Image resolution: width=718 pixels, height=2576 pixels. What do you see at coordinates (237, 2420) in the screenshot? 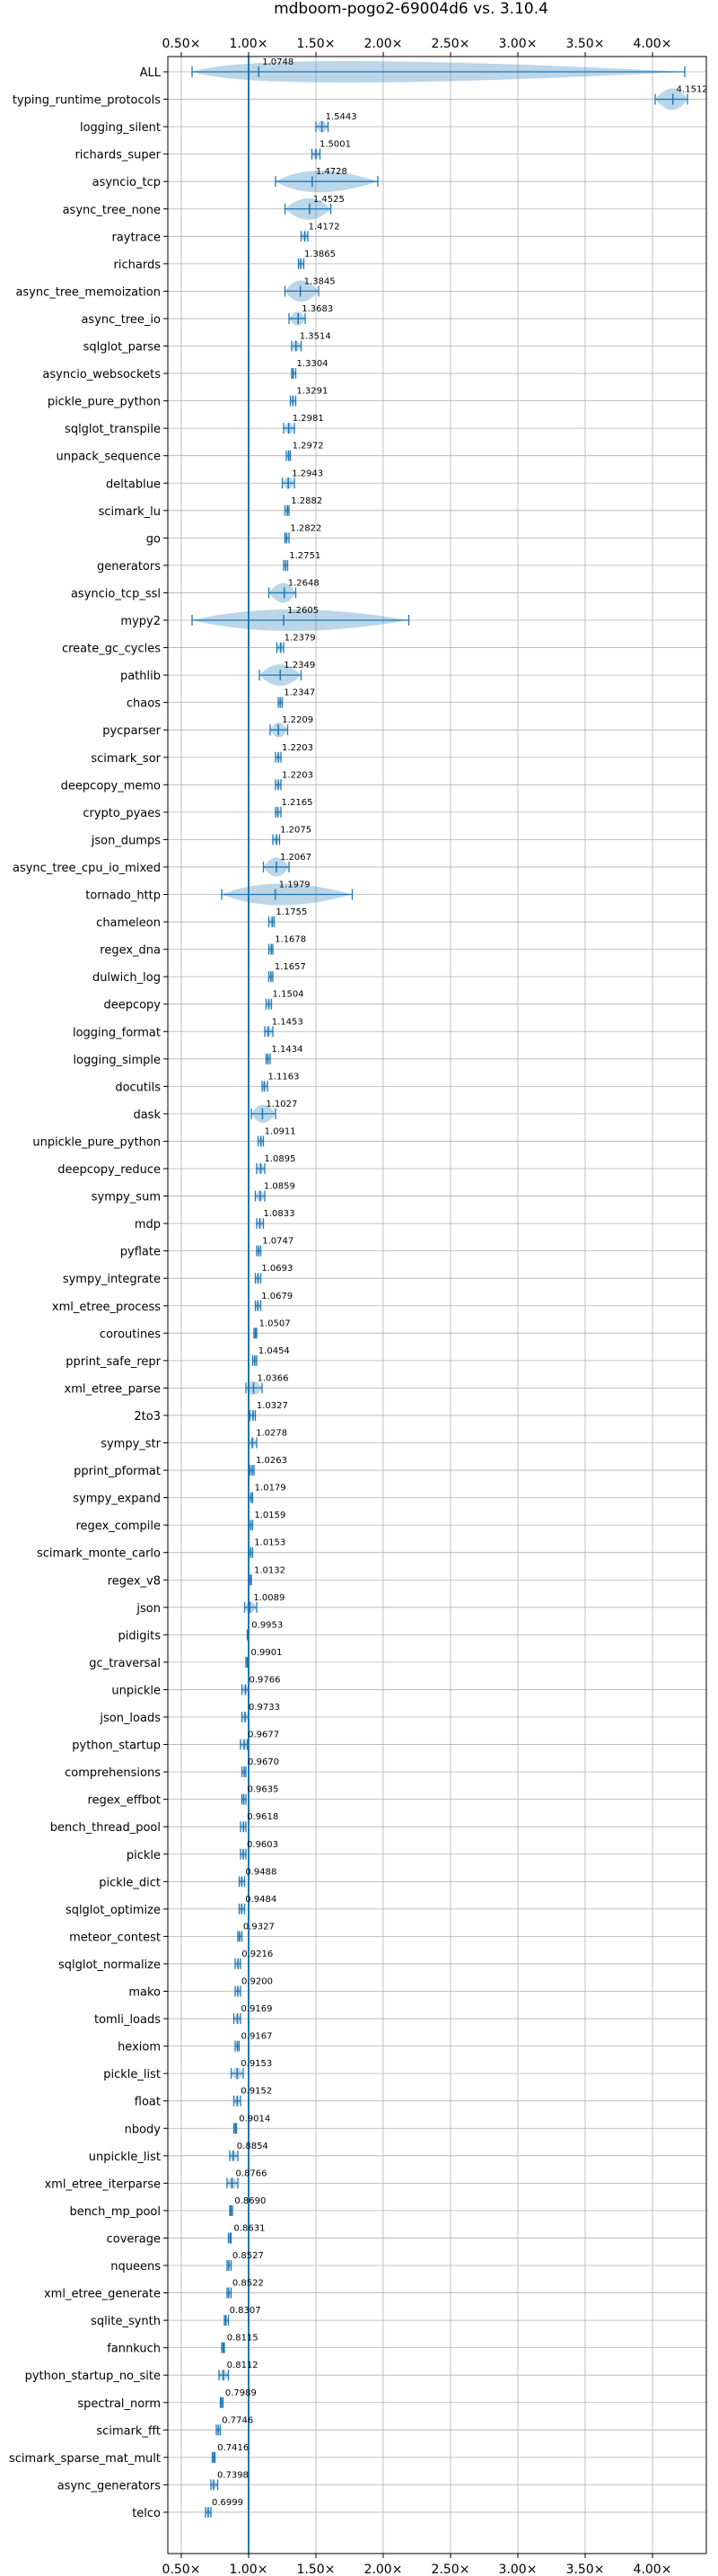
I see `value-label: 0.7746` at bounding box center [237, 2420].